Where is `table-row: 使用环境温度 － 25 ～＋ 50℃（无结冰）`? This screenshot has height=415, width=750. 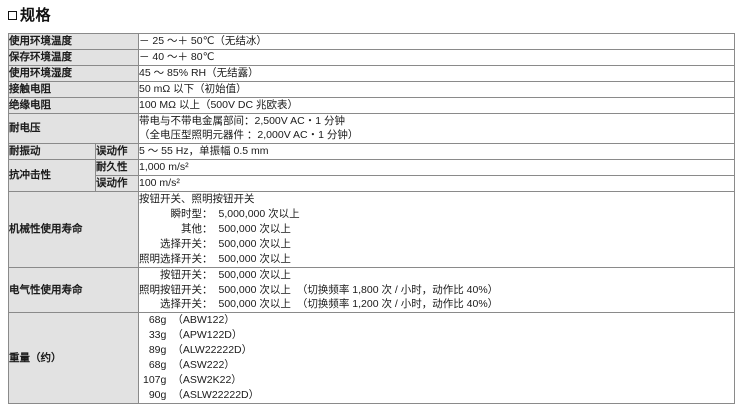
table-row: 使用环境温度 － 25 ～＋ 50℃（无结冰） is located at coordinates (371, 41).